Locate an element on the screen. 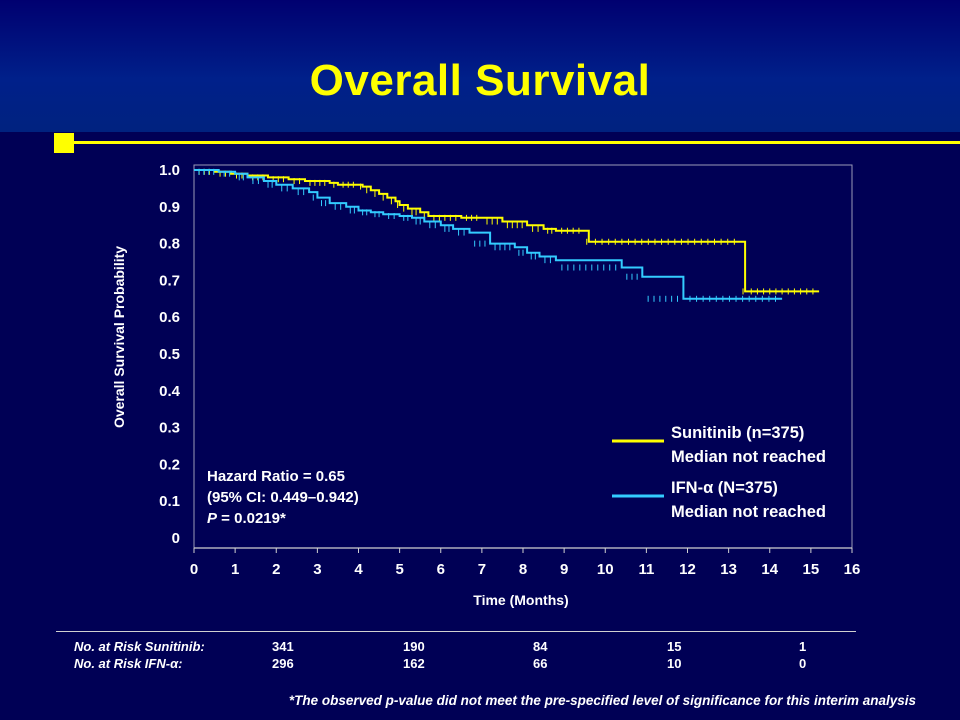  y-tick-label: 0.1 is located at coordinates (169, 501).